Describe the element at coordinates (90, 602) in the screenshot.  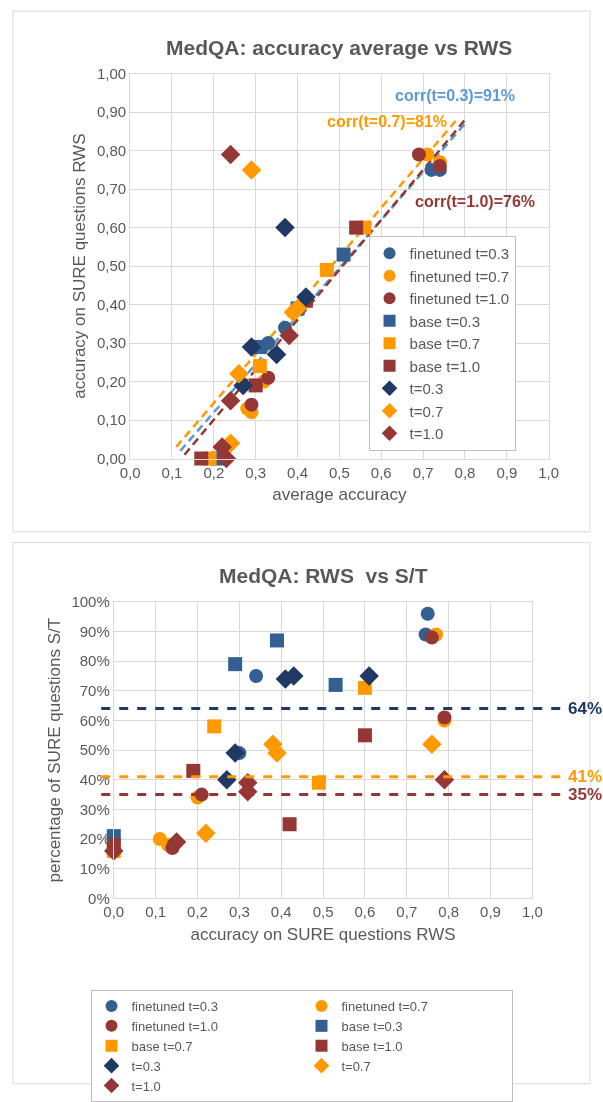
I see `y-tick-label: 100%` at that location.